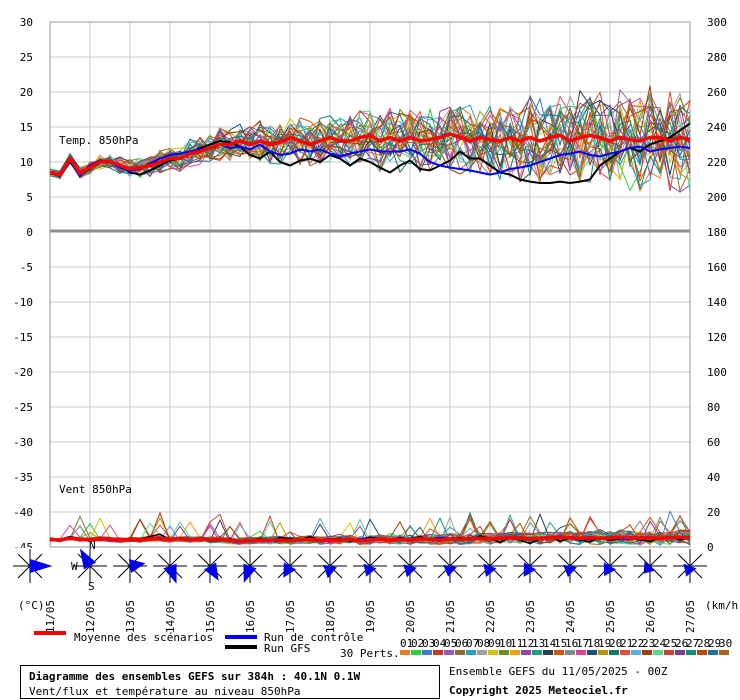 This screenshot has width=740, height=700. What do you see at coordinates (571, 643) in the screenshot?
I see `perturbation-id: 16` at bounding box center [571, 643].